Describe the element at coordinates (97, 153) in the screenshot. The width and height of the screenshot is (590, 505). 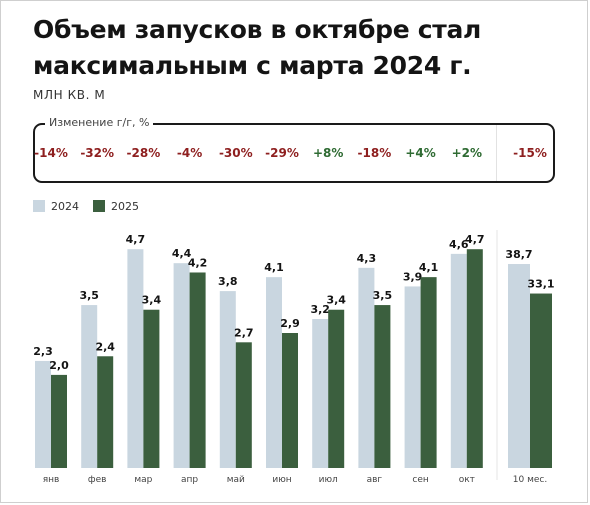
I see `yoy-value: -32%` at that location.